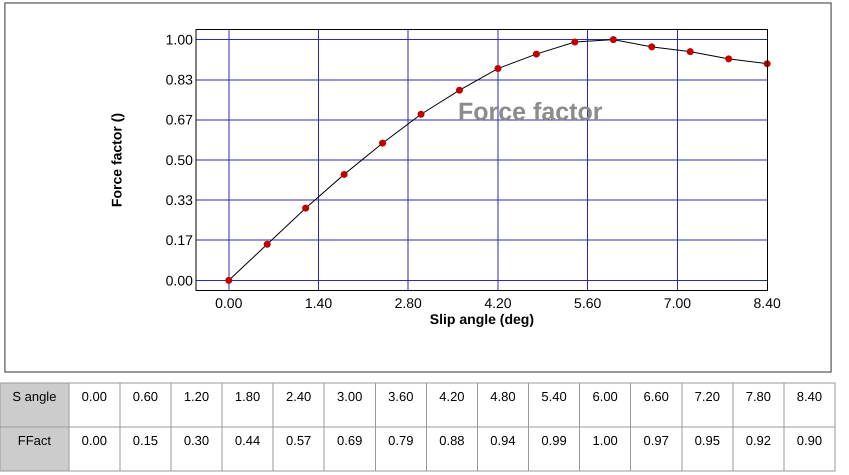 The height and width of the screenshot is (475, 849). I want to click on y-tick-label: 0.33, so click(180, 200).